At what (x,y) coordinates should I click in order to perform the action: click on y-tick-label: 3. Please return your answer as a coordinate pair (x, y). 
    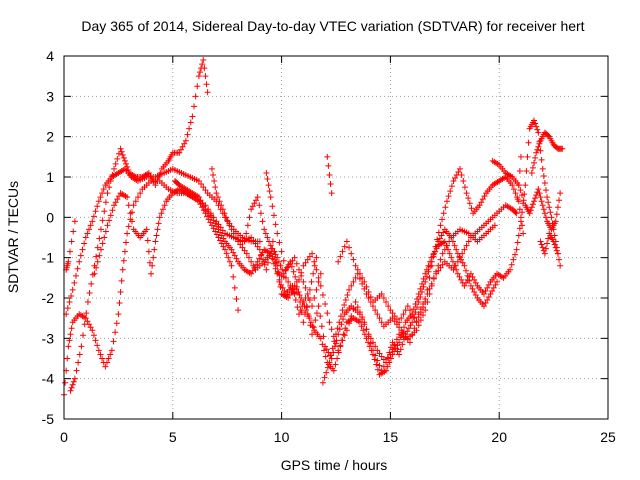
    Looking at the image, I should click on (50, 96).